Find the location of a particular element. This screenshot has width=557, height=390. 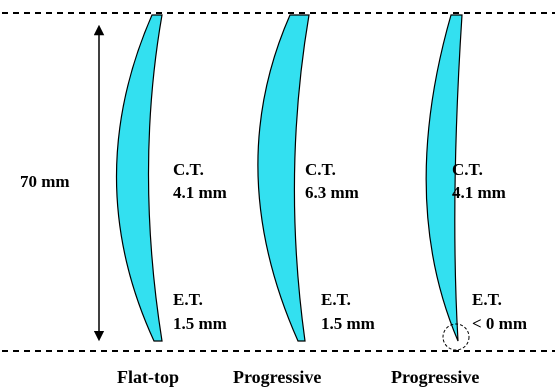

lens2-ct-value: 6.3 mm is located at coordinates (332, 192).